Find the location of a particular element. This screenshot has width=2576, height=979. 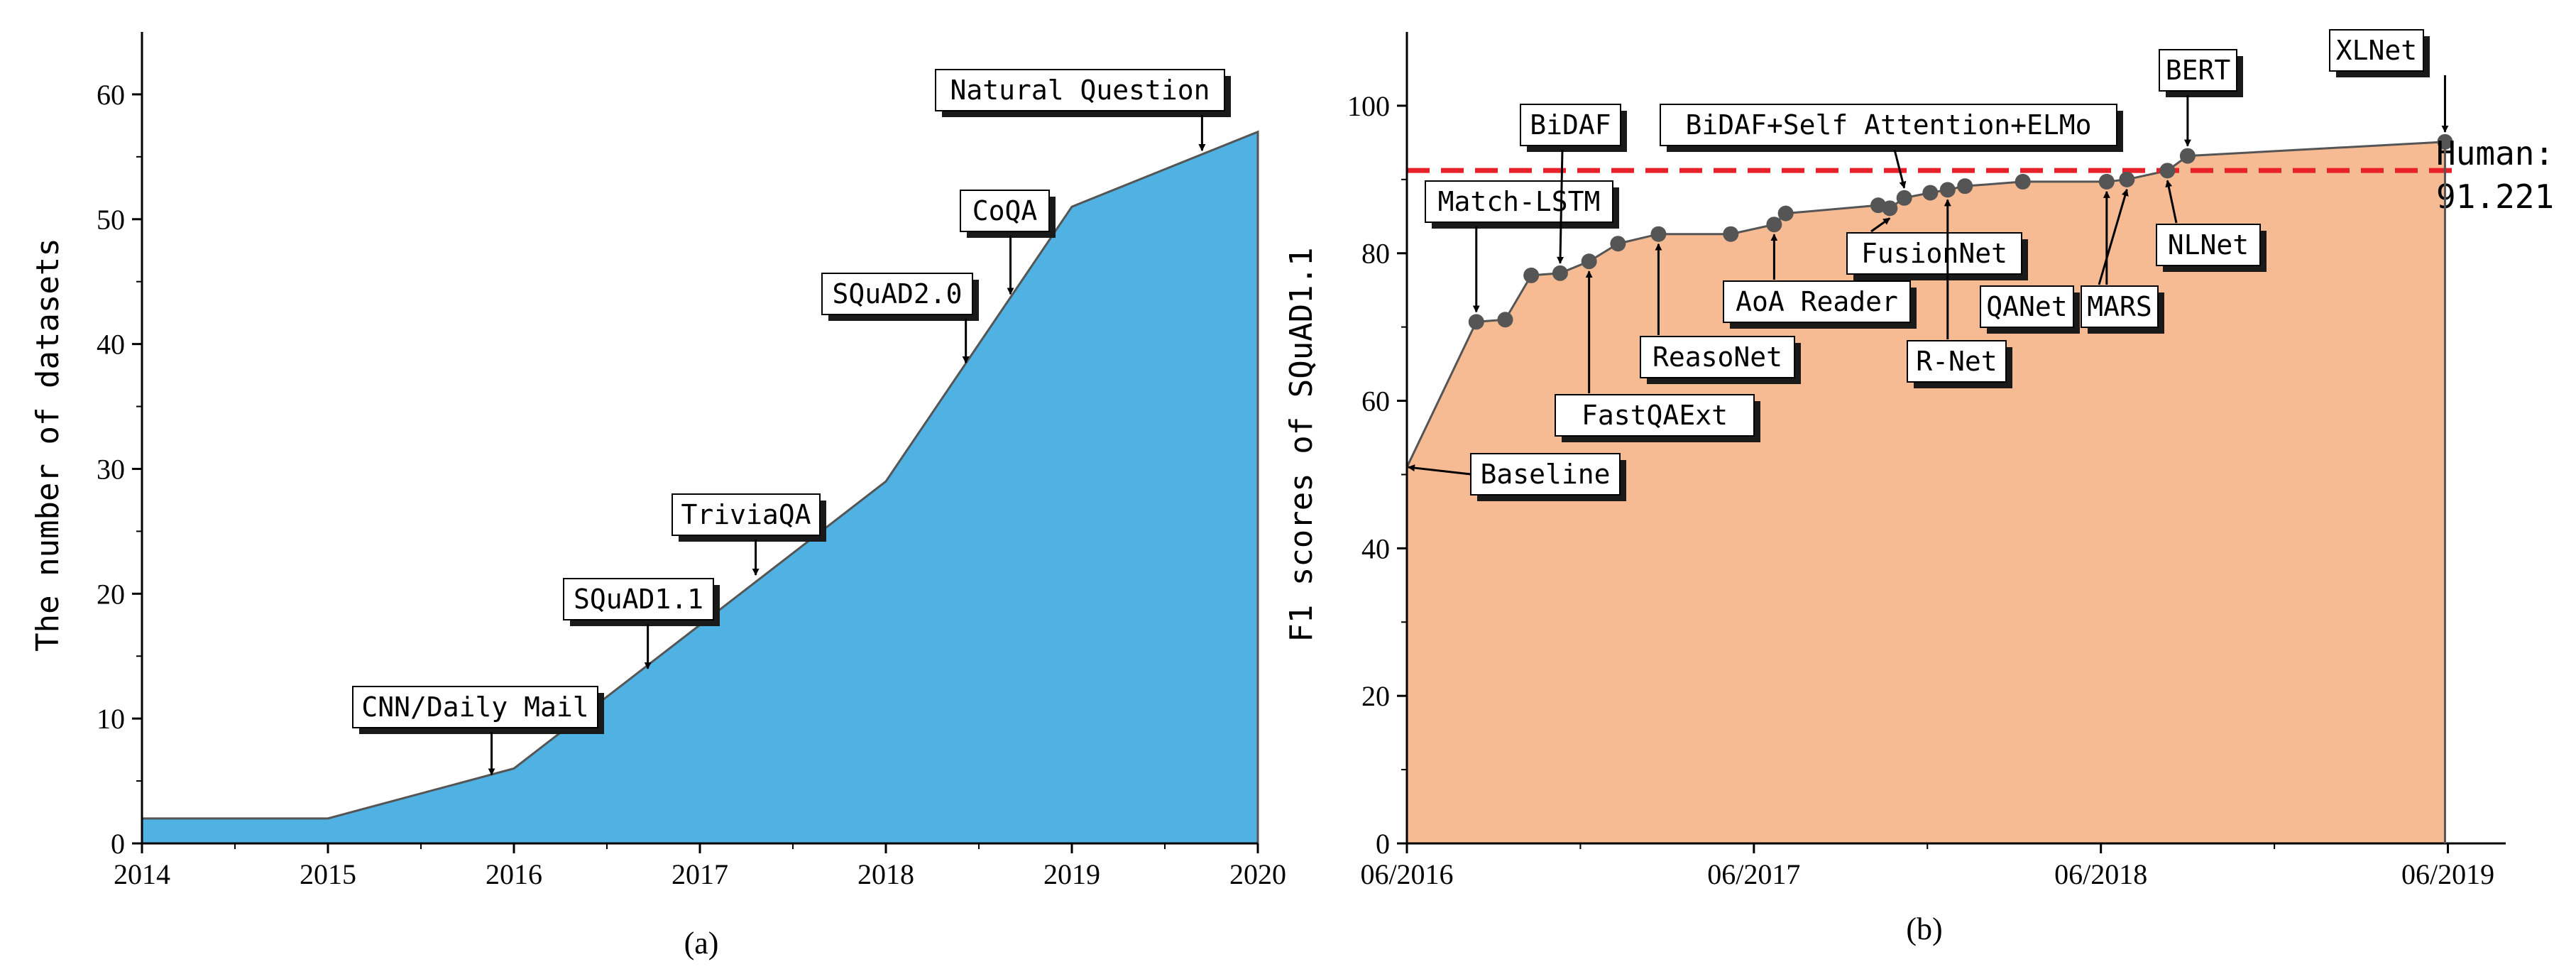

annotation: NLNet is located at coordinates (2211, 226).